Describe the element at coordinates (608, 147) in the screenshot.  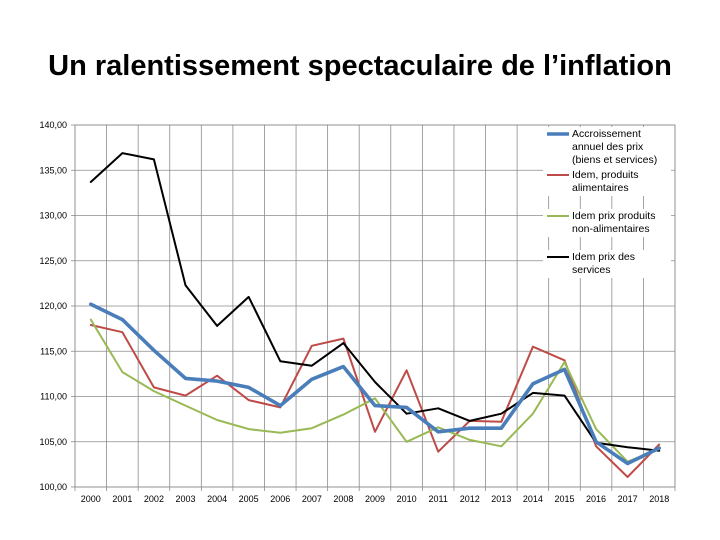
I see `legend-label: annuel des prix` at that location.